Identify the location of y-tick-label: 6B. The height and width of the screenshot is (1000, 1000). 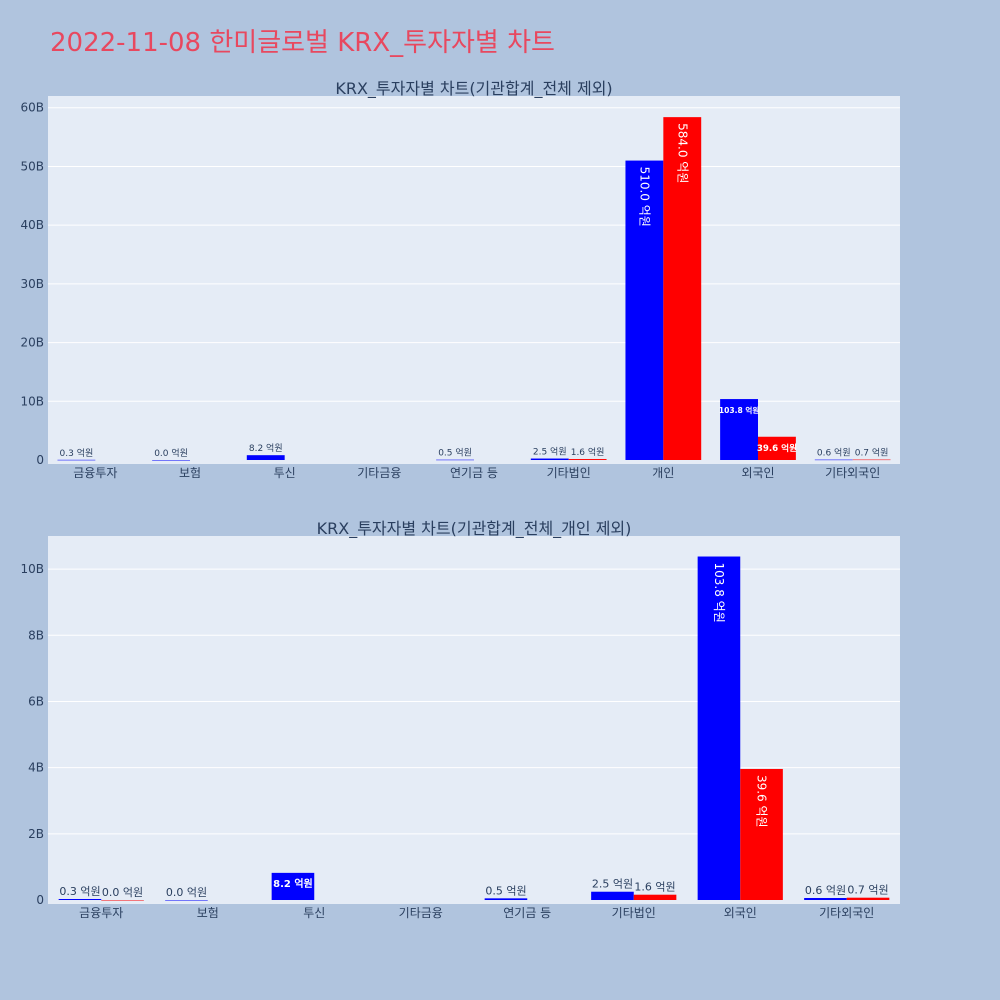
(36, 701).